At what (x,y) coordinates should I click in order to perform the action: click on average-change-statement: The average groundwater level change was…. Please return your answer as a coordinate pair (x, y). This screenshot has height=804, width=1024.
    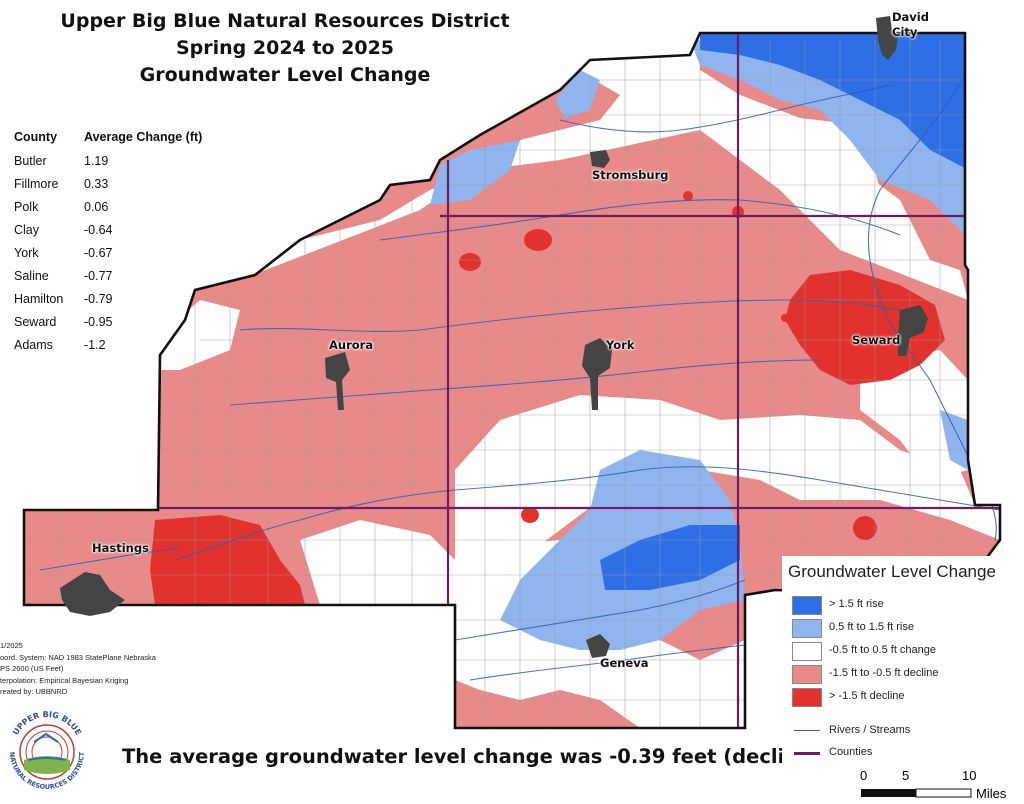
    Looking at the image, I should click on (471, 756).